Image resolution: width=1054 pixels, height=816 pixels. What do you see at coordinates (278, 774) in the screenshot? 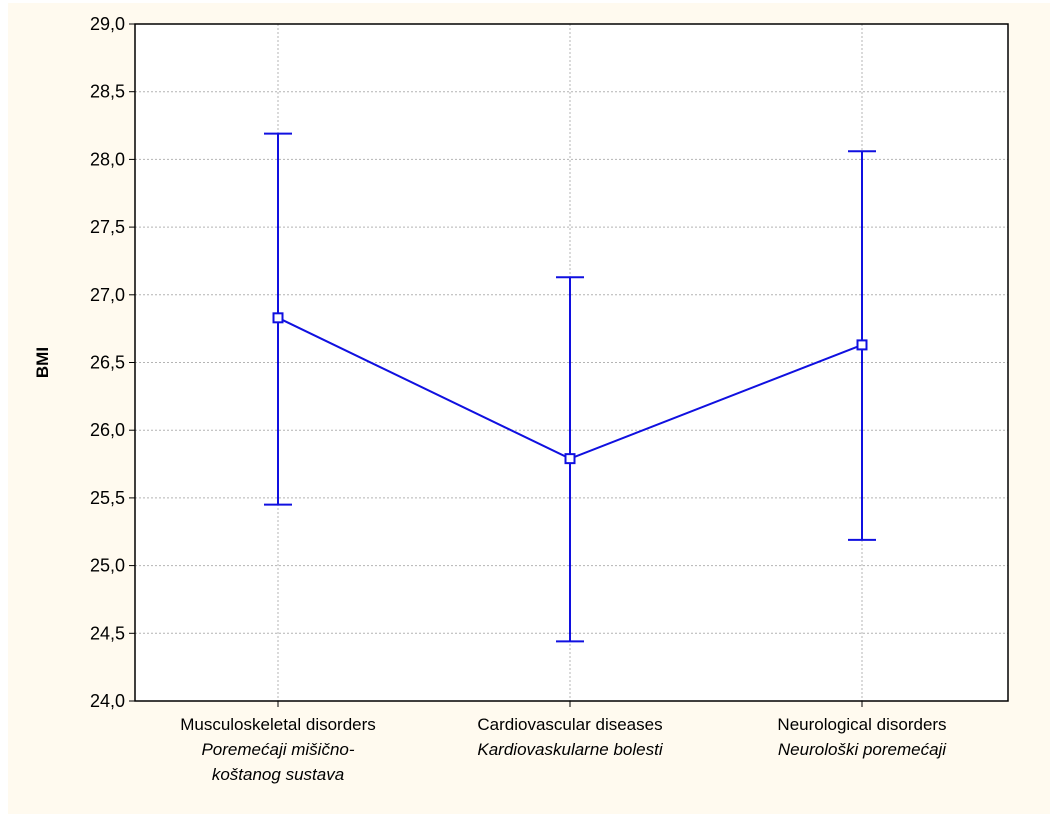
I see `x-tick-sublabel: koštanog sustava` at bounding box center [278, 774].